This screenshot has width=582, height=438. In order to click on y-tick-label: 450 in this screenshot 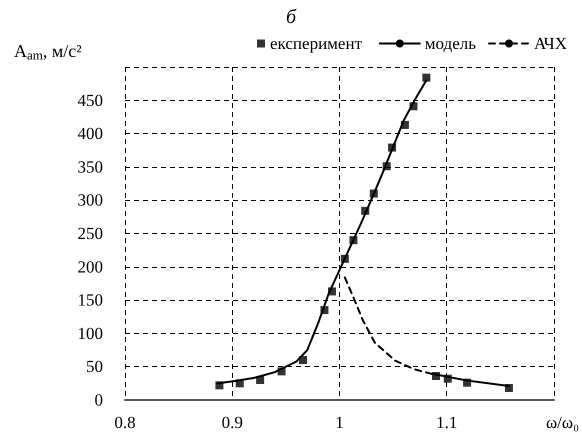, I will do `click(90, 100)`.